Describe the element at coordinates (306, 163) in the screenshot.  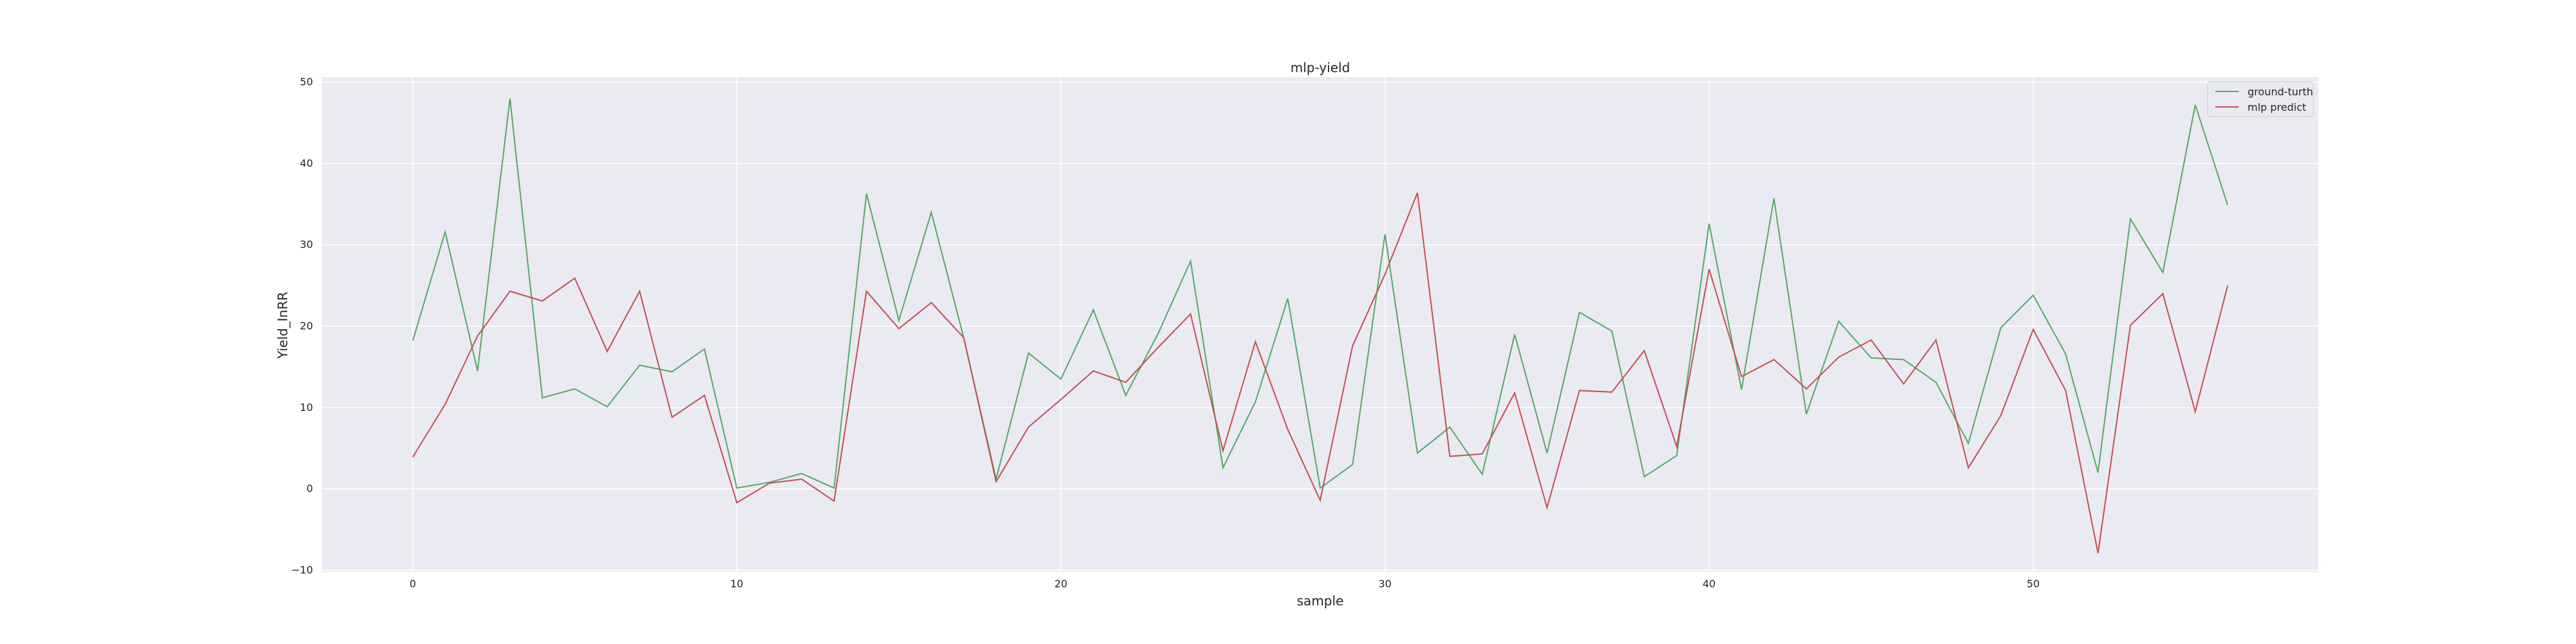
I see `y-tick-label: 40` at that location.